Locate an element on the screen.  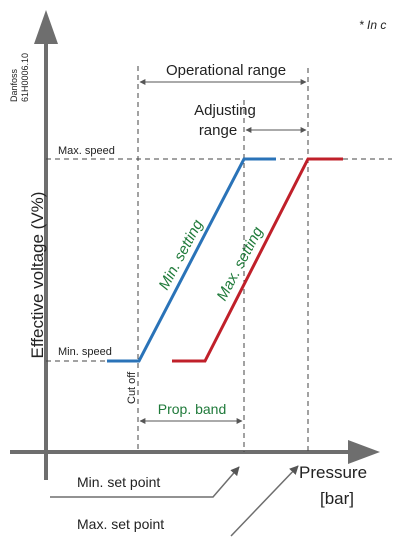
cut-off-label: Cut off is located at coordinates (132, 387).